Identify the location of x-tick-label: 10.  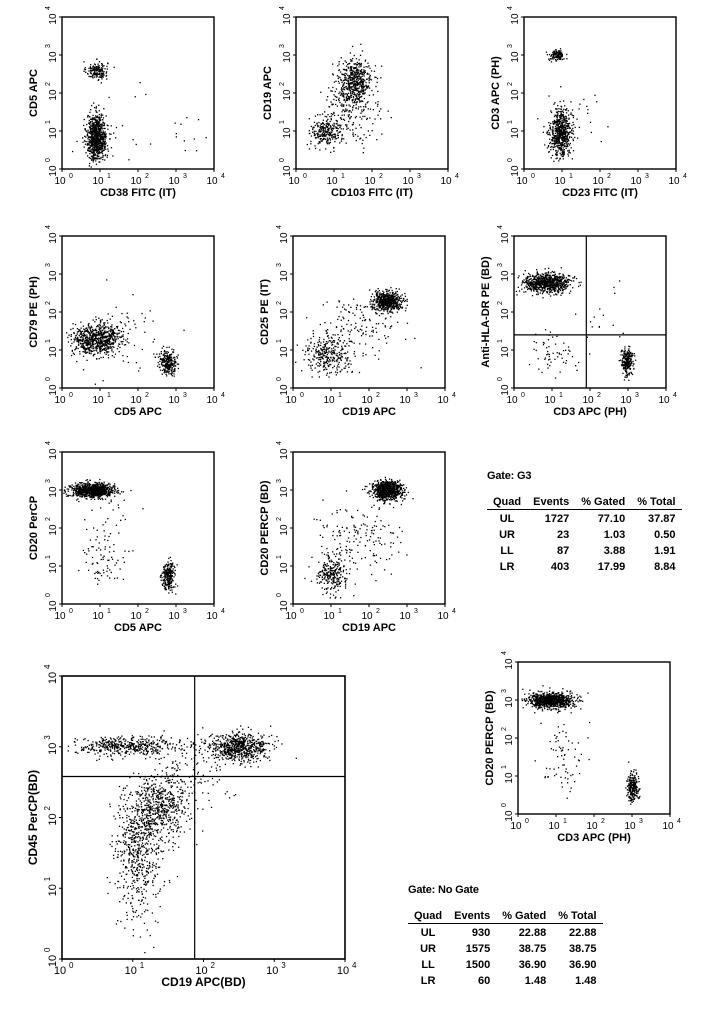
(60, 400).